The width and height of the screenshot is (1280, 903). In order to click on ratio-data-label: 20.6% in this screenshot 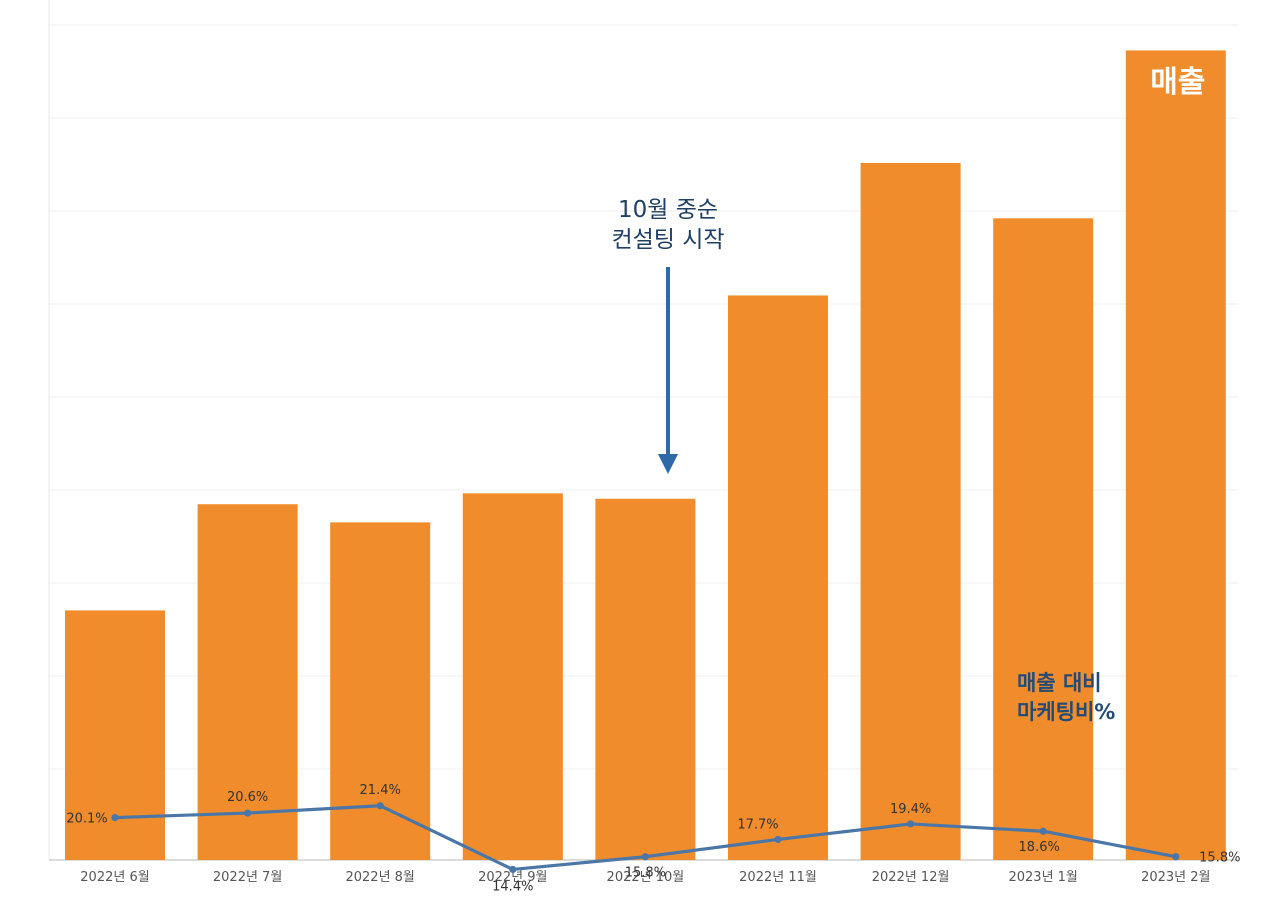, I will do `click(247, 797)`.